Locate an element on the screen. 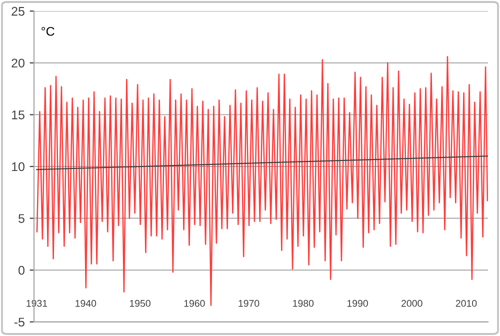 The image size is (500, 336). y-tick-label: 25 is located at coordinates (18, 11).